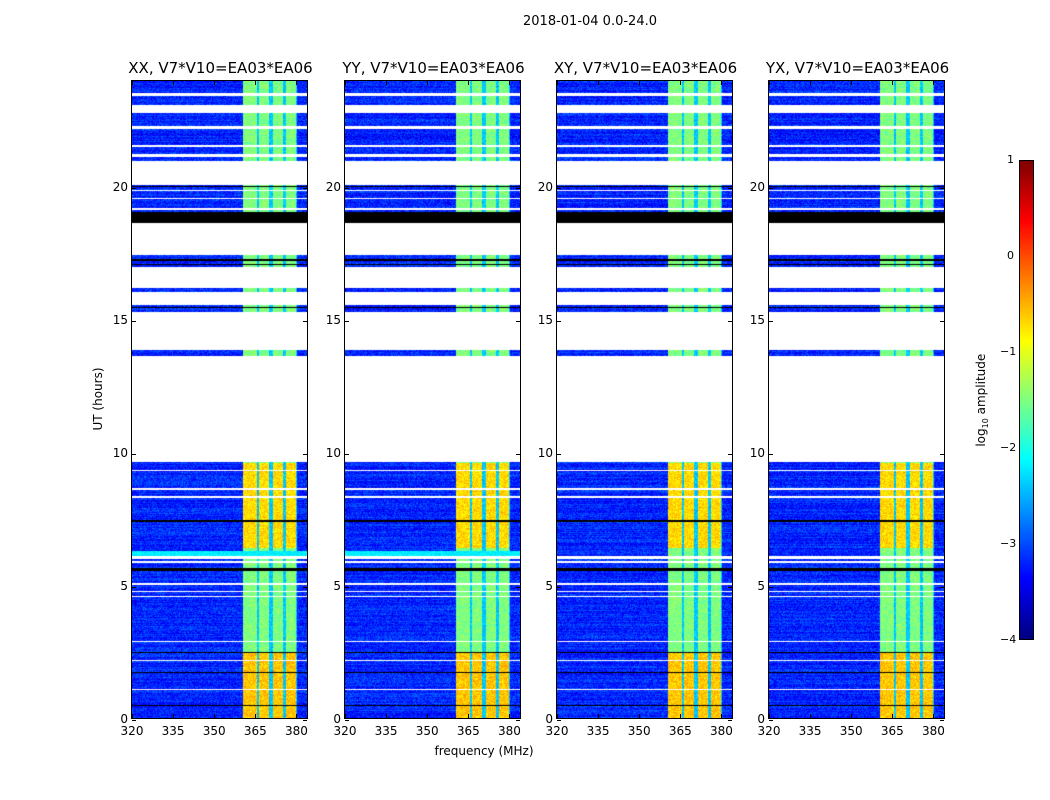 Image resolution: width=1050 pixels, height=800 pixels. Describe the element at coordinates (484, 751) in the screenshot. I see `x-axis-label: frequency (MHz)` at that location.